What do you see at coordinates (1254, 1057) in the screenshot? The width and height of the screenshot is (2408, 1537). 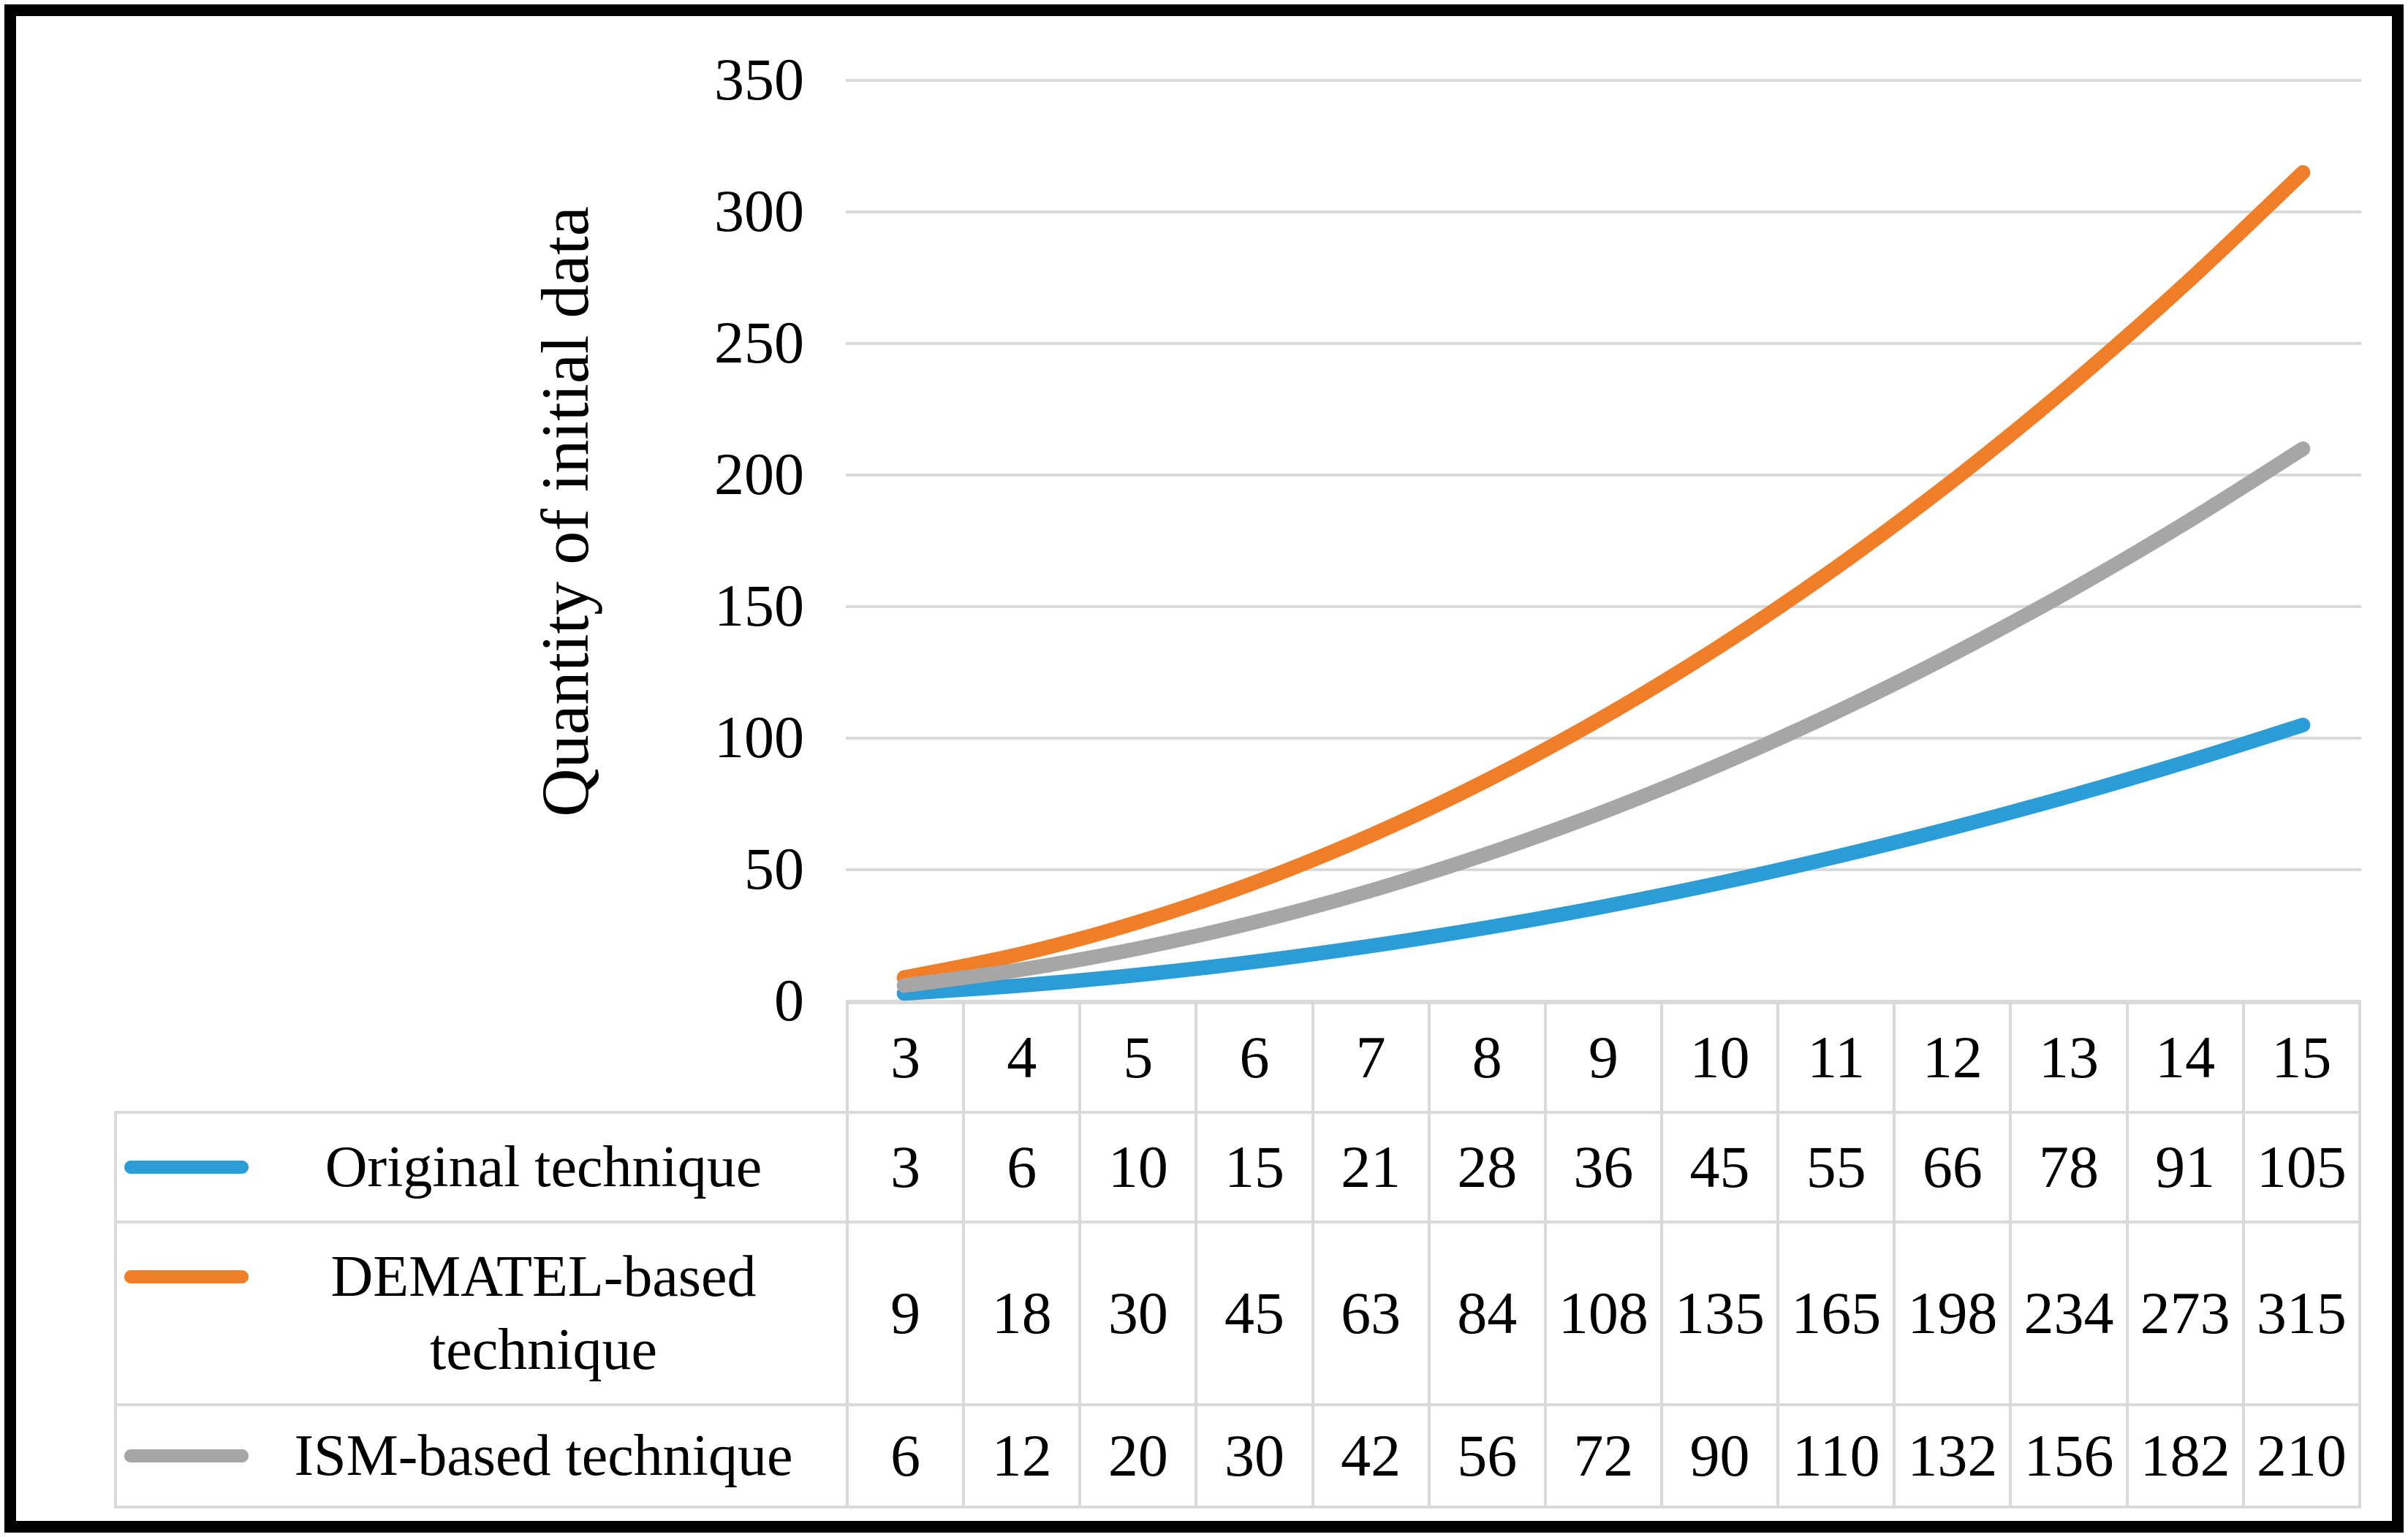 I see `category-header-cell: 6` at bounding box center [1254, 1057].